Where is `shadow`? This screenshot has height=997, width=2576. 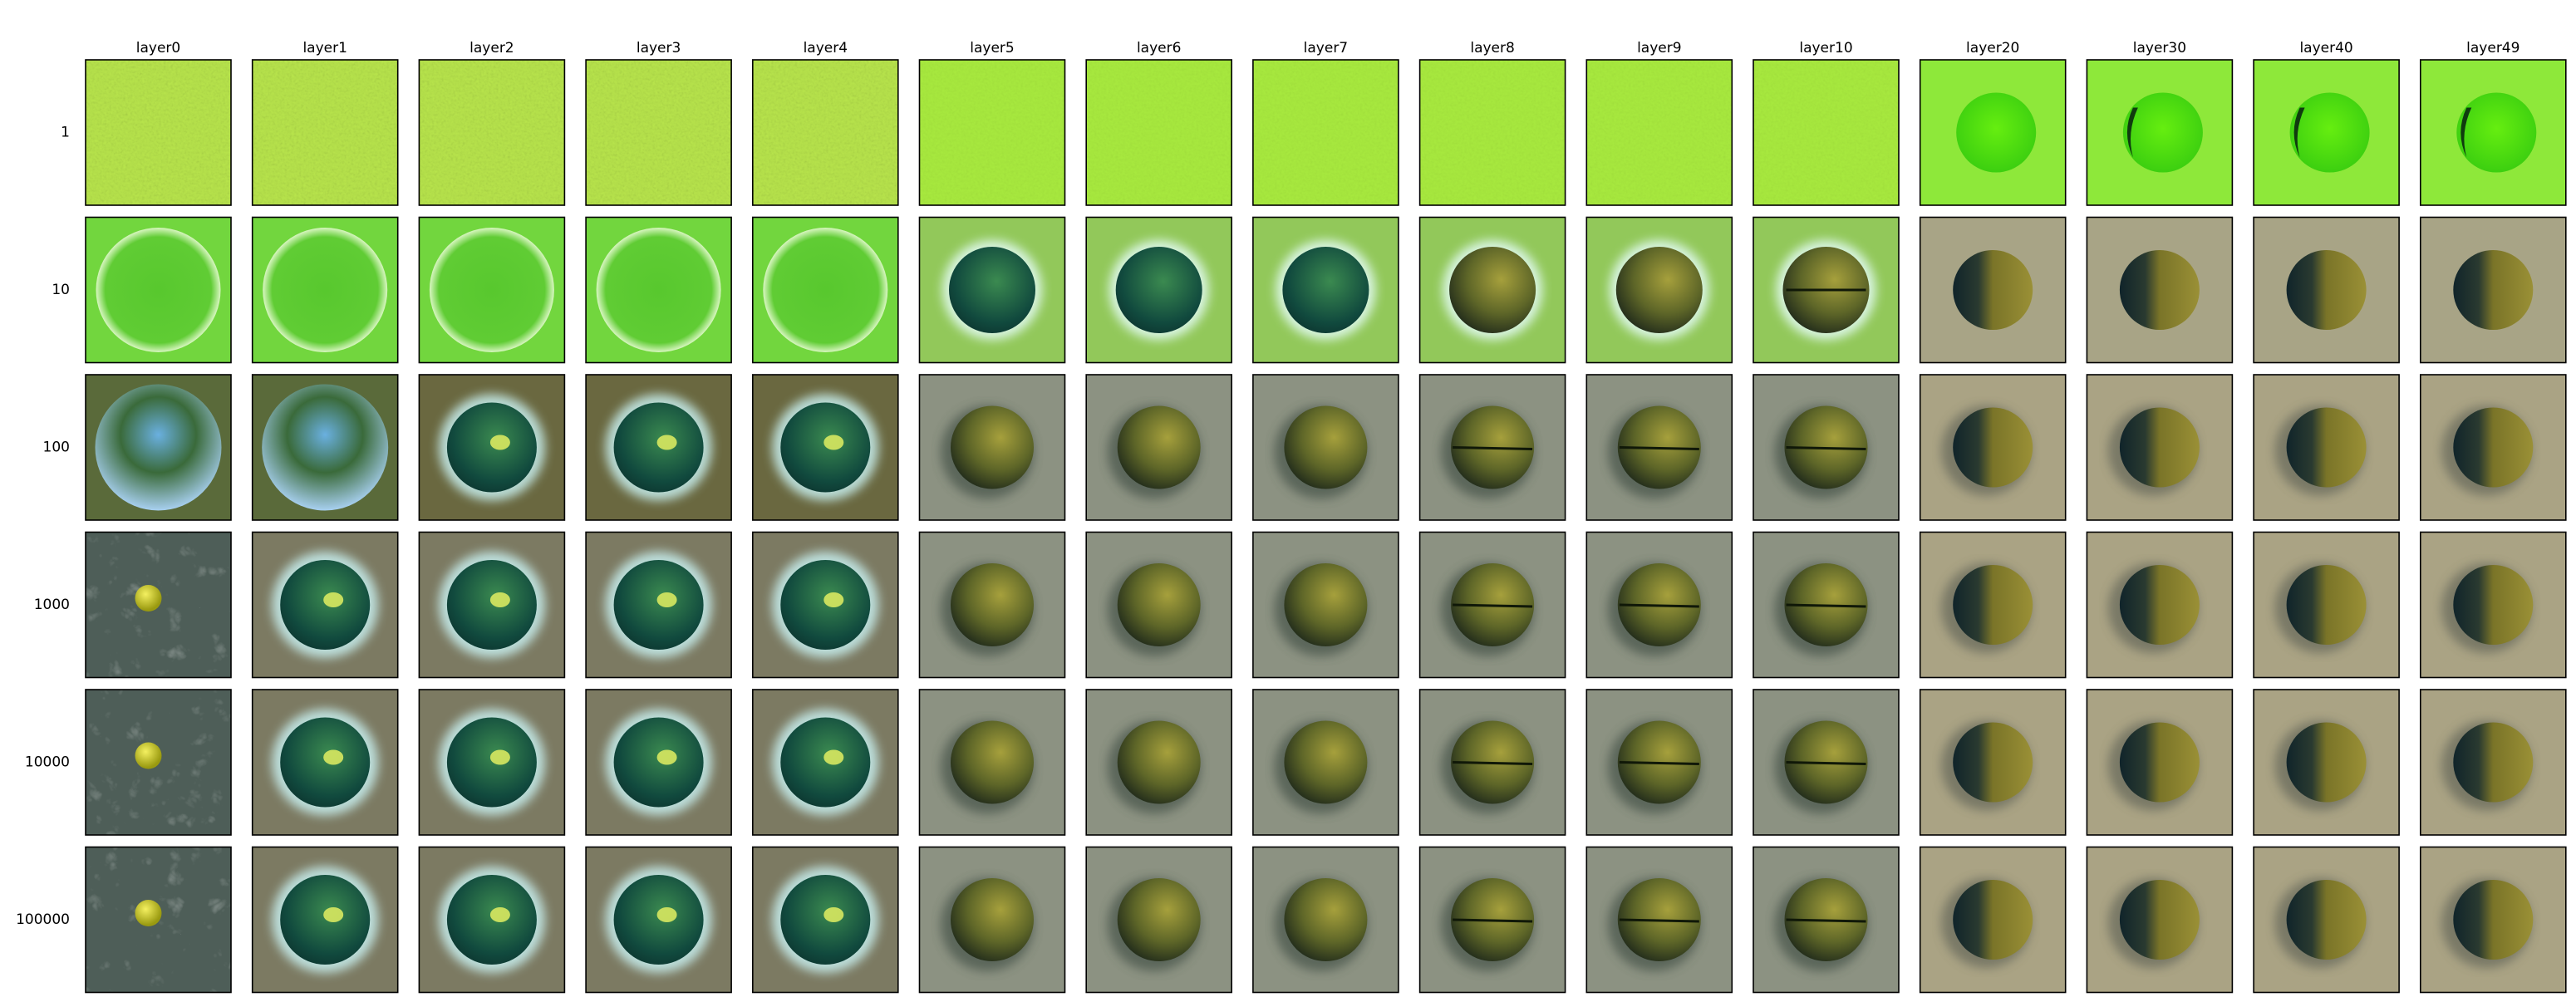 shadow is located at coordinates (2299, 132).